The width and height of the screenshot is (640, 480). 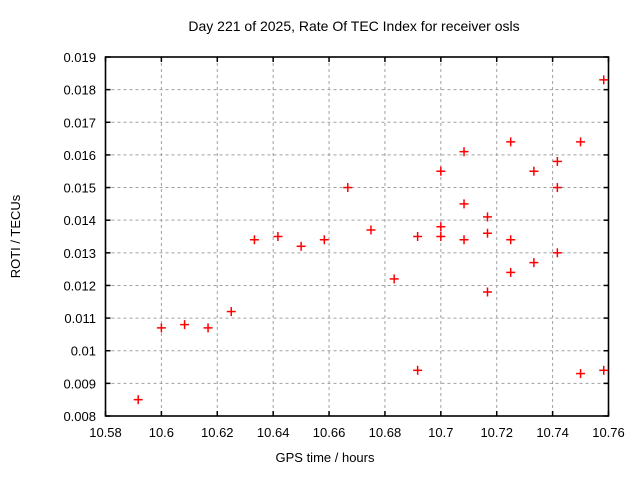 What do you see at coordinates (385, 432) in the screenshot?
I see `x-tick-label: 10.68` at bounding box center [385, 432].